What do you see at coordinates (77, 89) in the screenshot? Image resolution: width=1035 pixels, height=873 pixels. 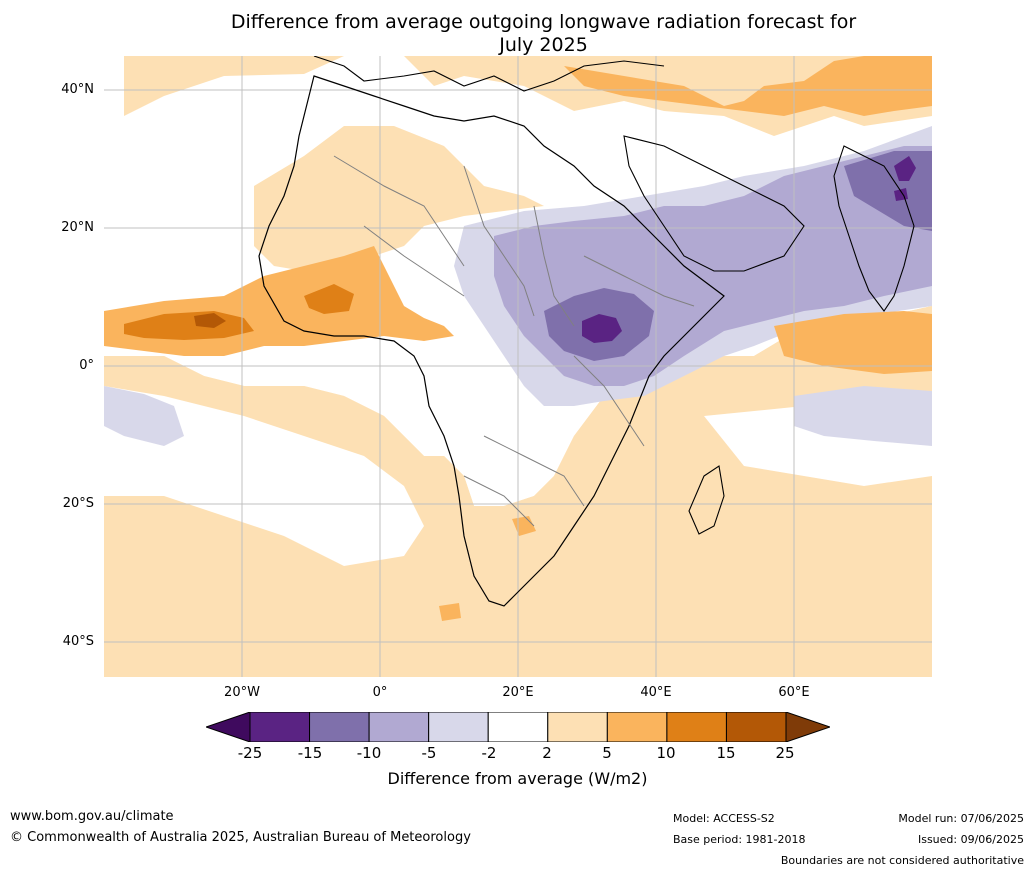 I see `lat-label-40n: 40°N` at bounding box center [77, 89].